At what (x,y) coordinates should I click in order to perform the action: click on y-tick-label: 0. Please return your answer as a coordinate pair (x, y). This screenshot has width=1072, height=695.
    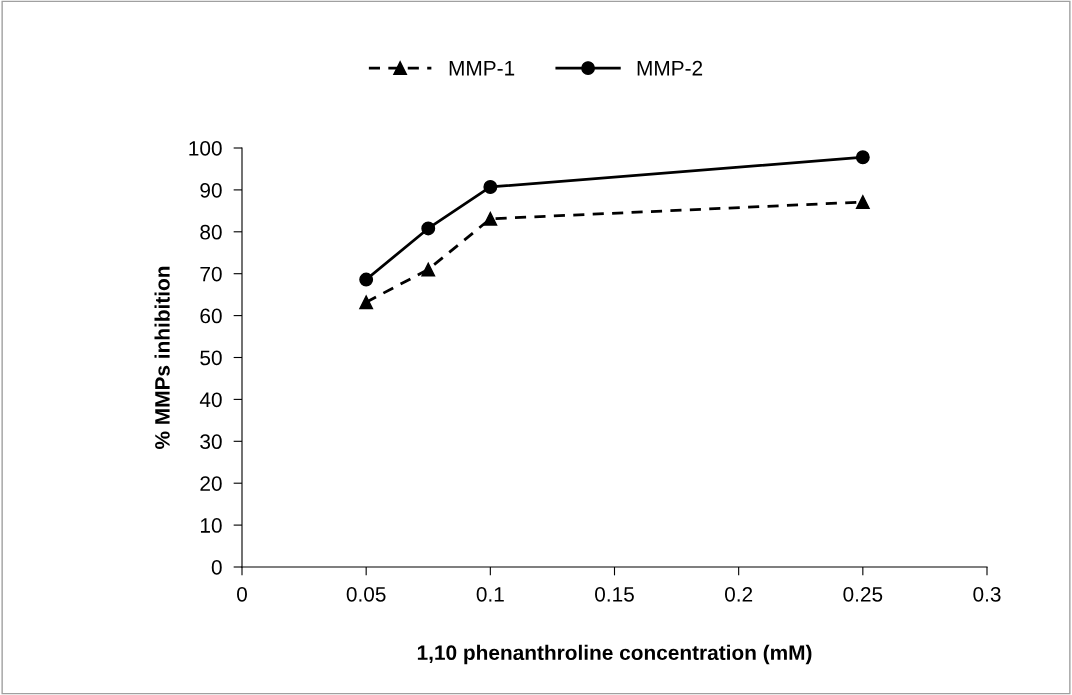
    Looking at the image, I should click on (216, 567).